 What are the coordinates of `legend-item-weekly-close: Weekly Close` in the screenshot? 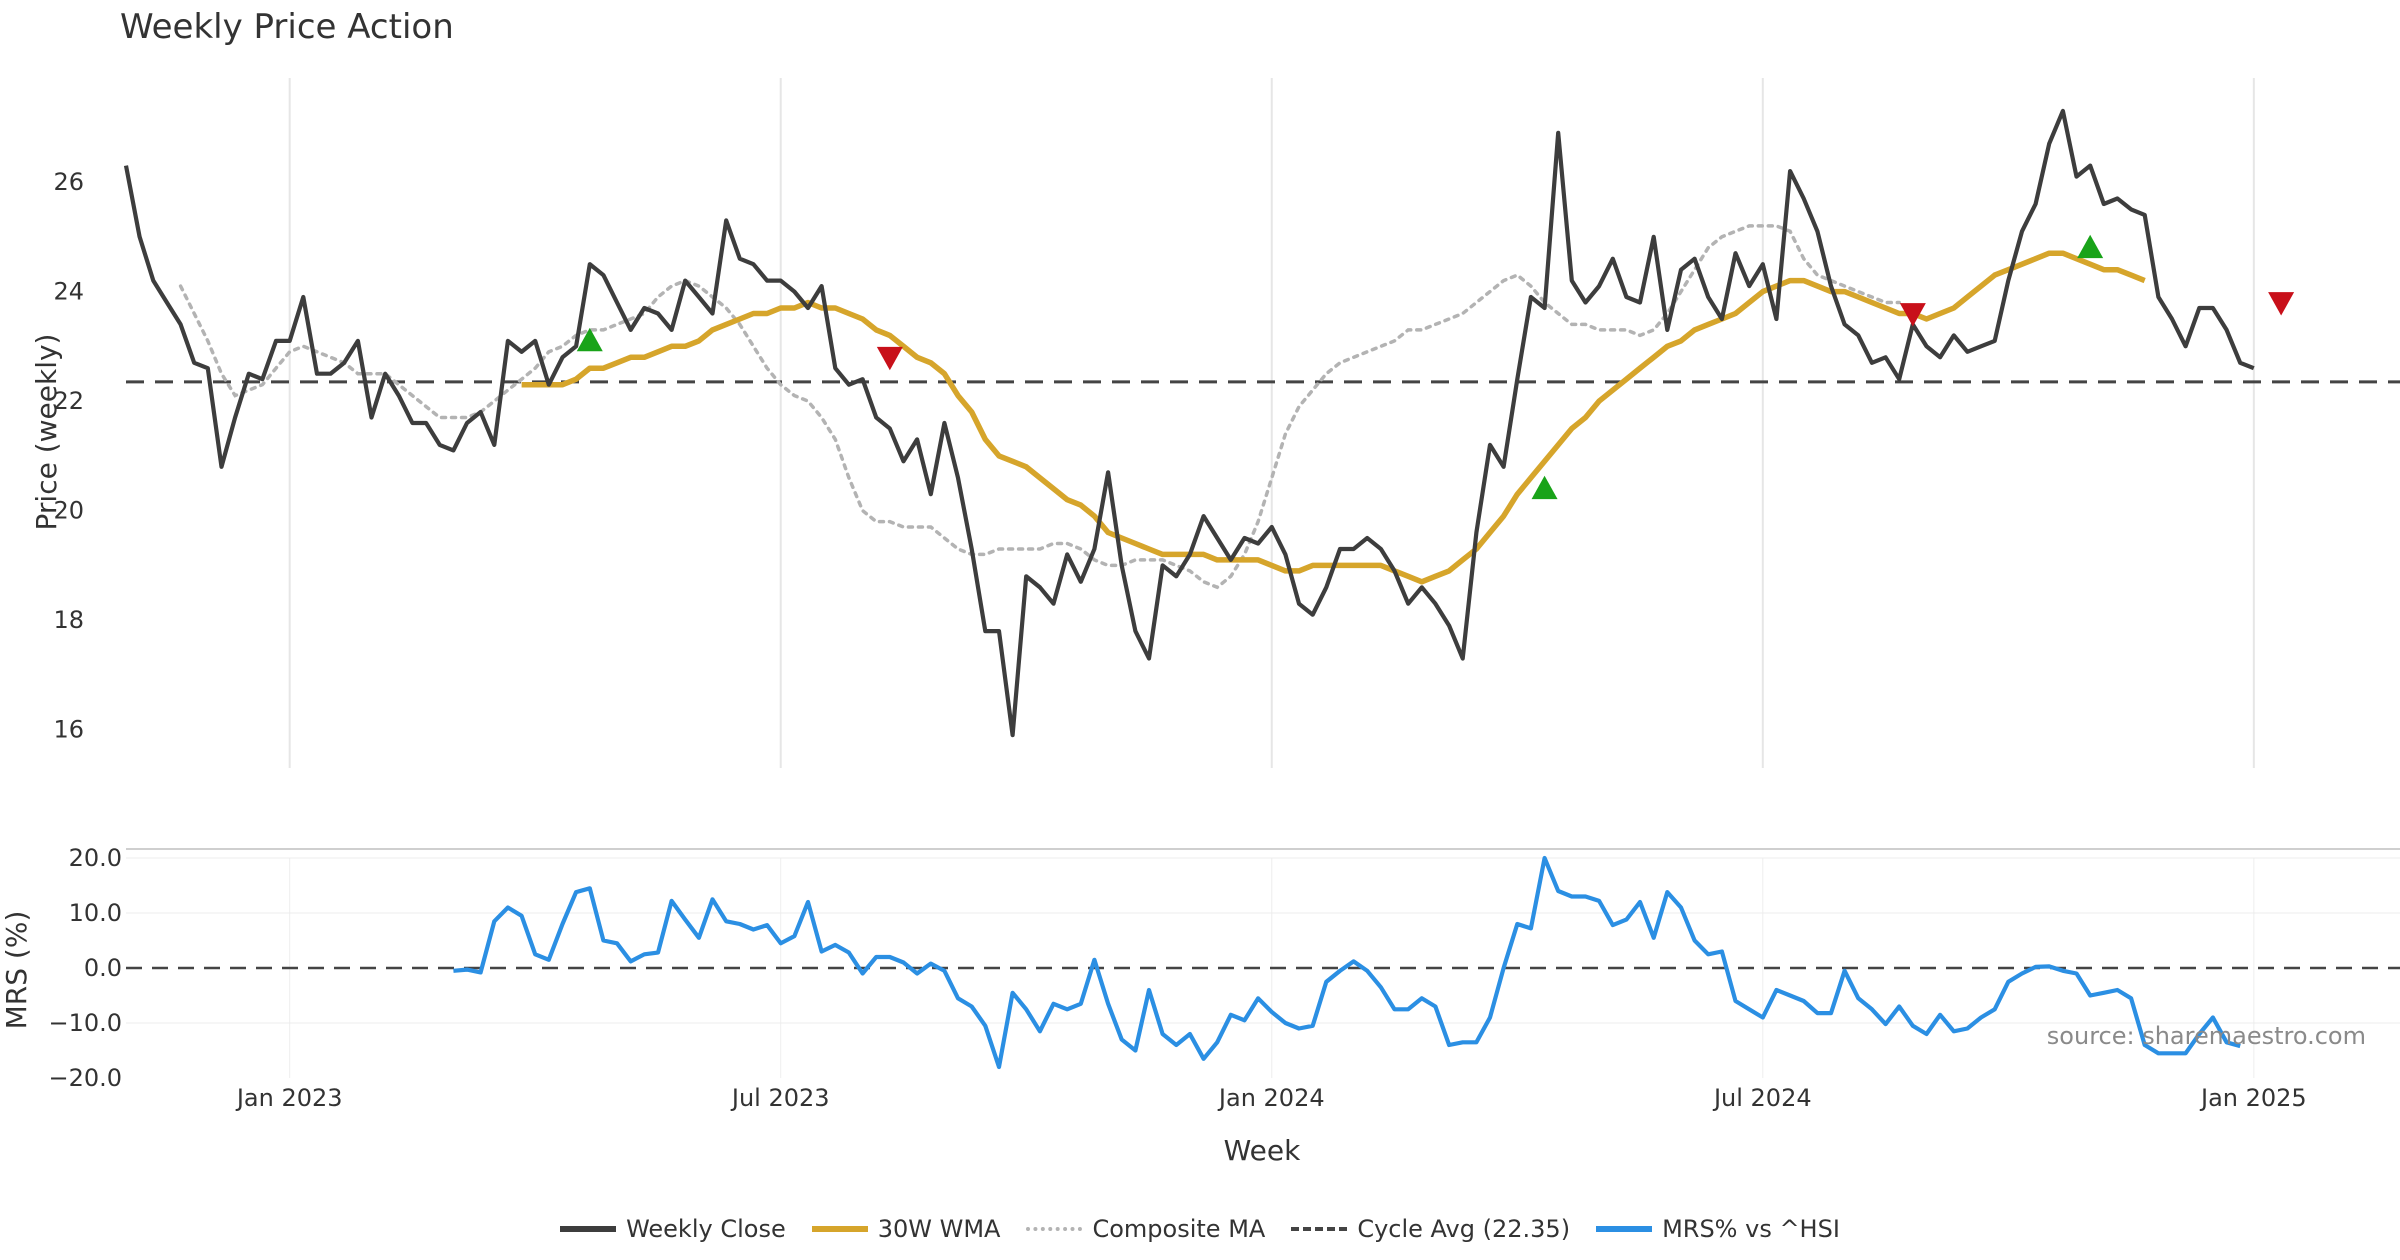 It's located at (673, 1229).